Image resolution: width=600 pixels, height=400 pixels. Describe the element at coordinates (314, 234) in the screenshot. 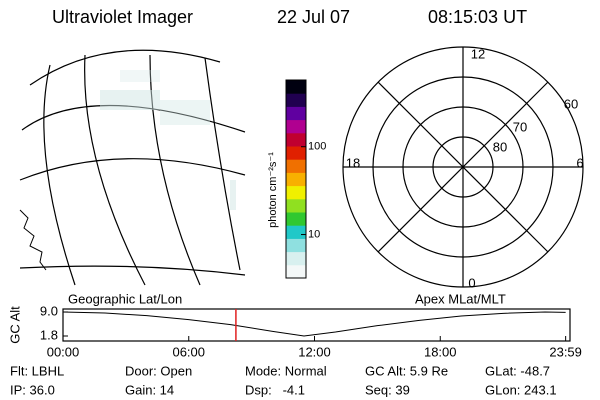

I see `colorbar-tick-label: 10` at that location.